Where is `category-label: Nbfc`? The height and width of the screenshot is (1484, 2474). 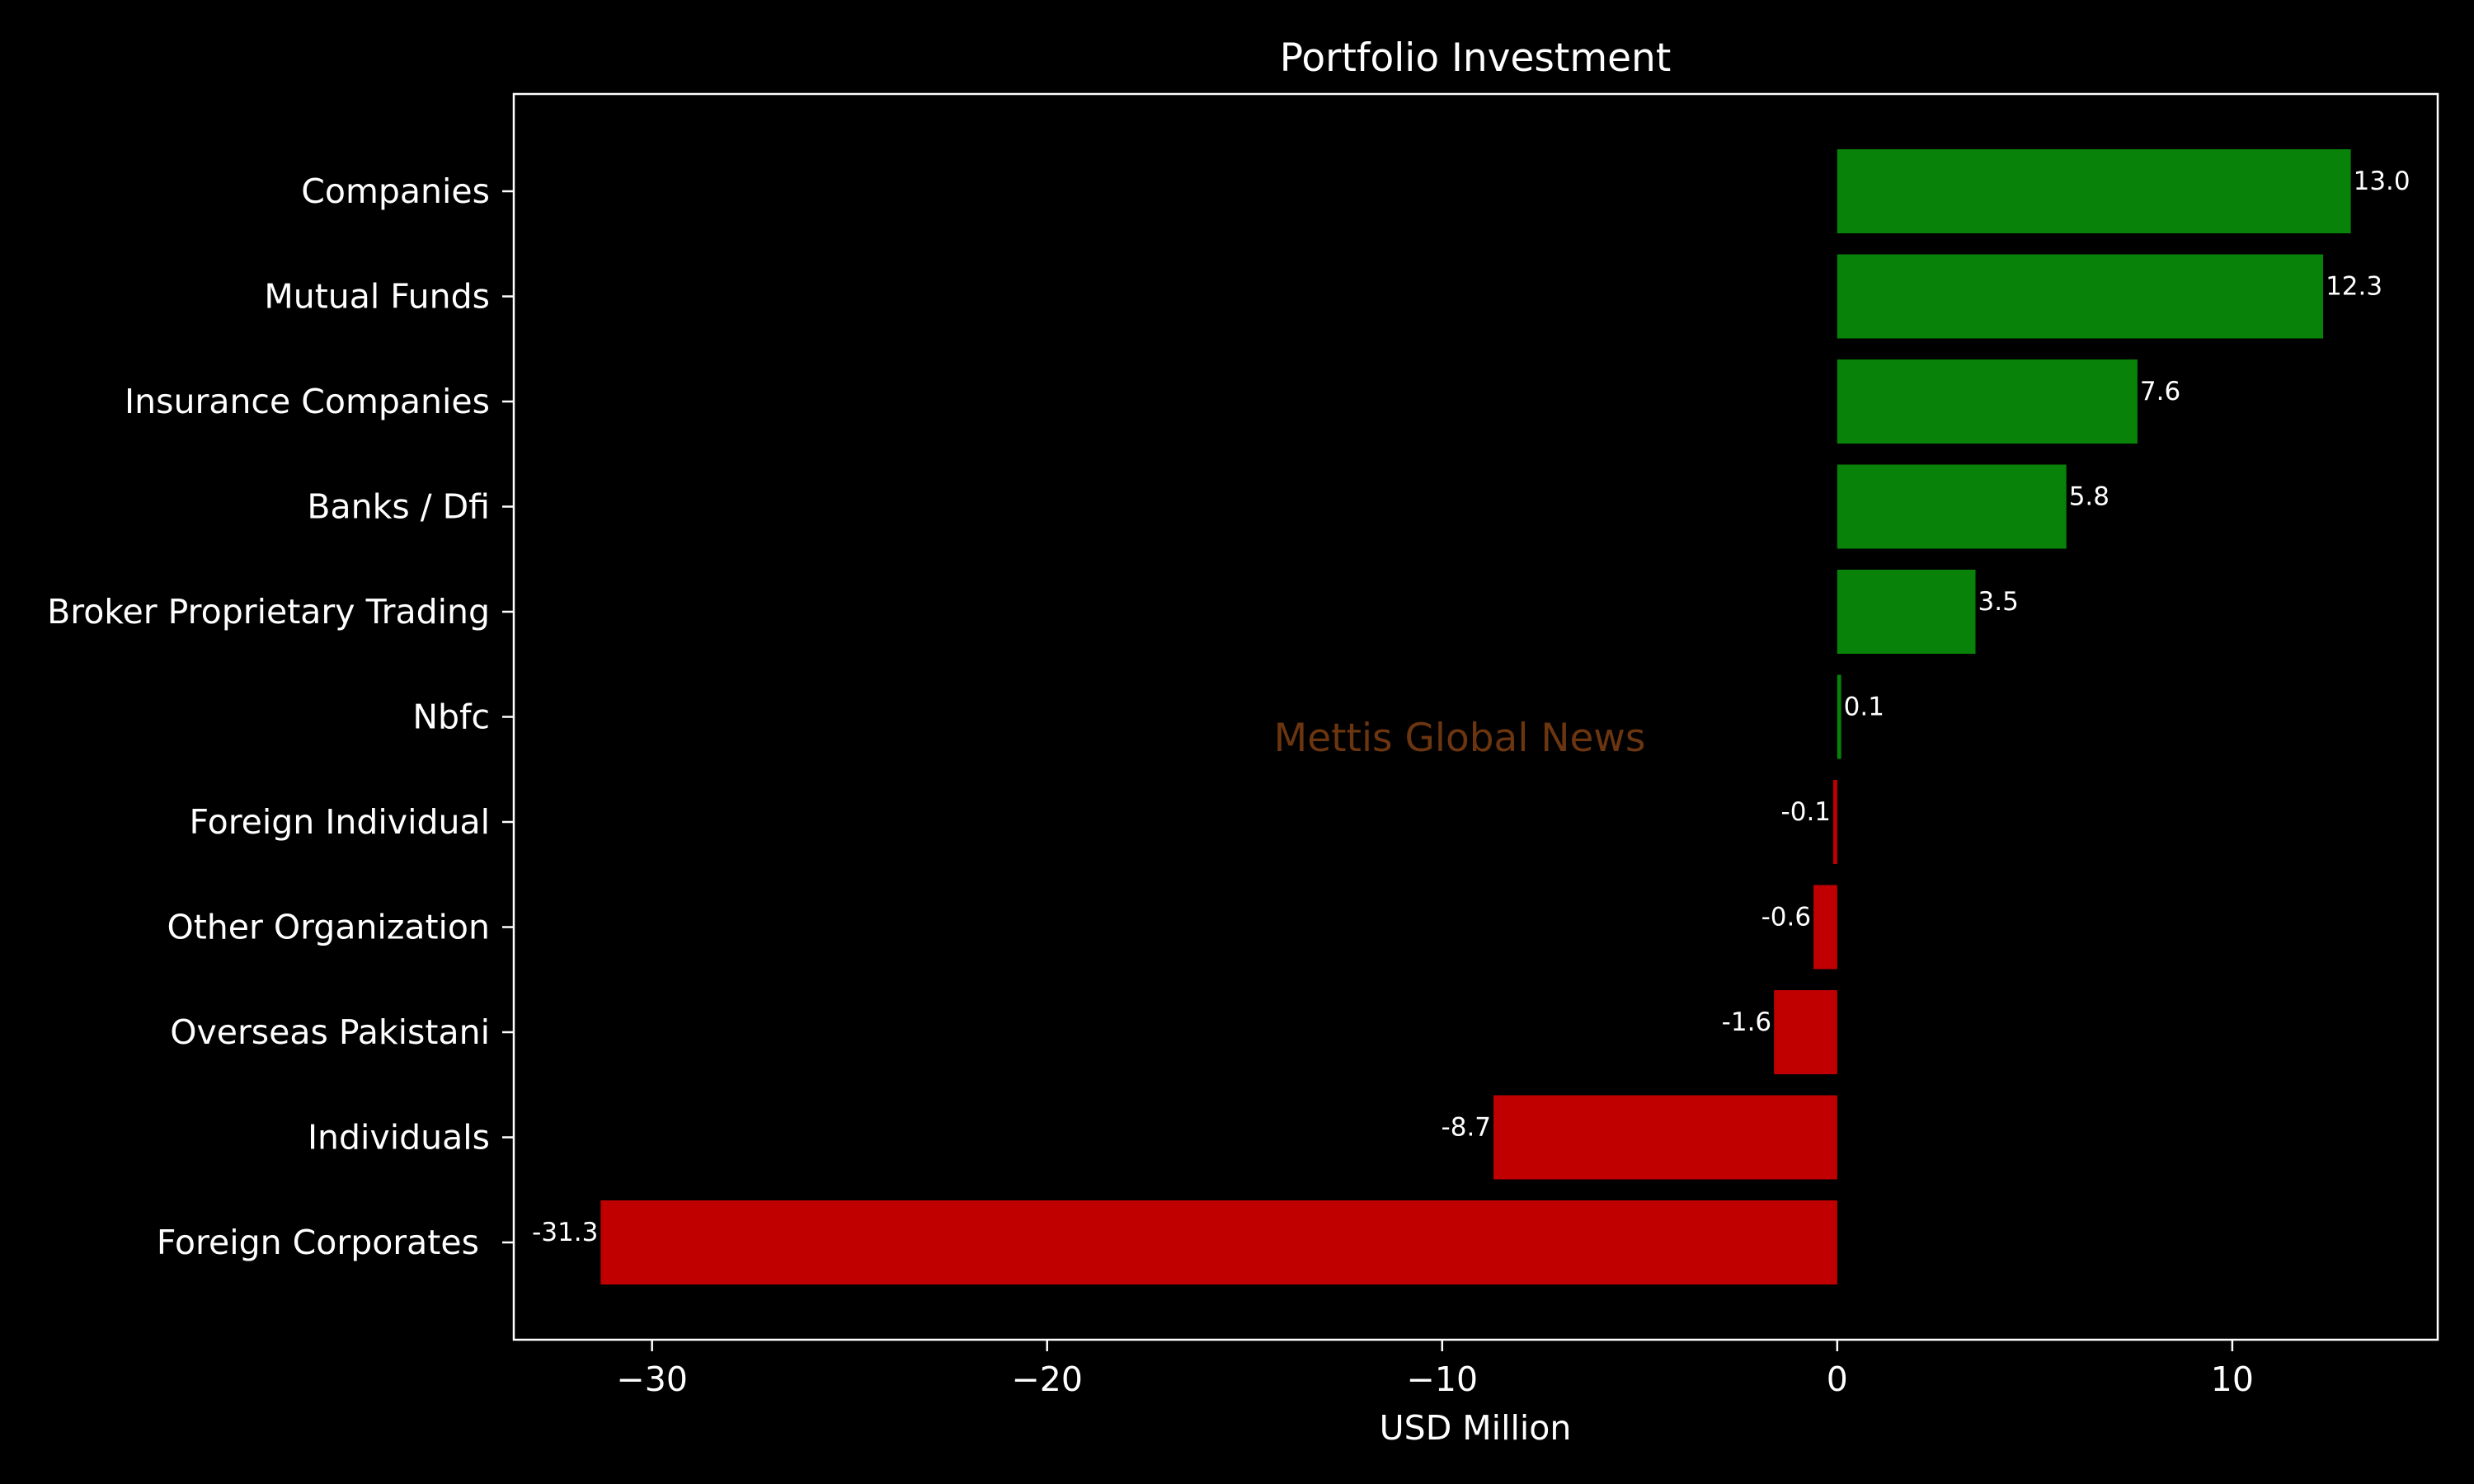
category-label: Nbfc is located at coordinates (451, 717).